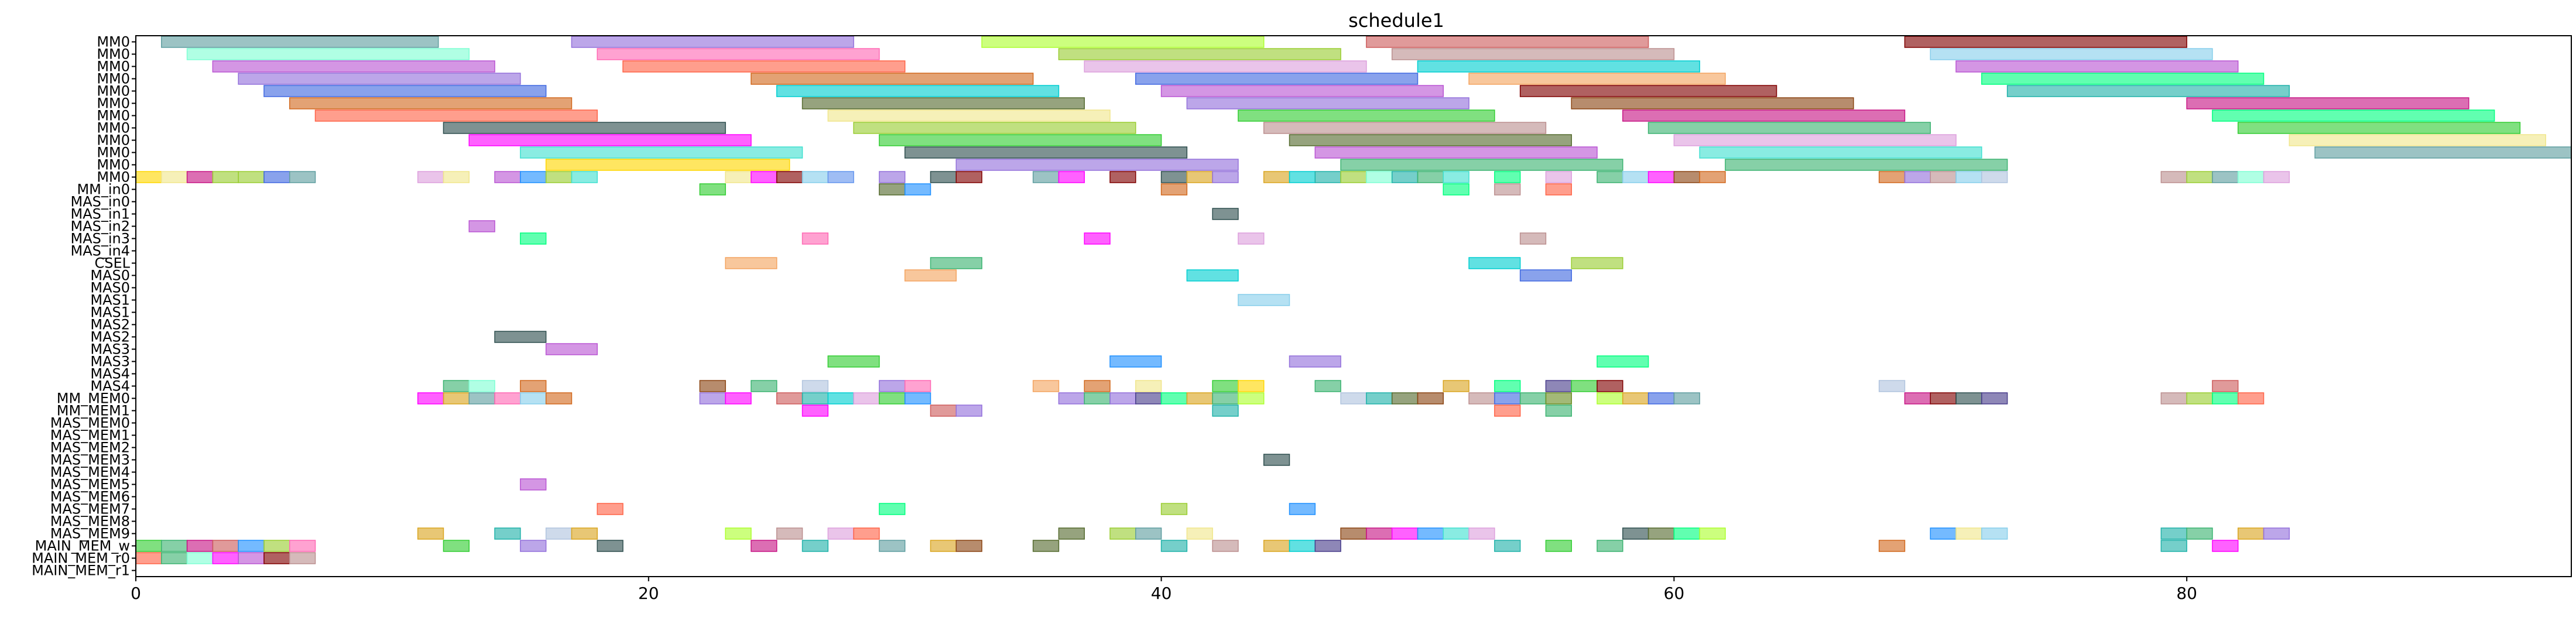 The height and width of the screenshot is (617, 2576). What do you see at coordinates (110, 288) in the screenshot?
I see `y-tick-label: MAS0` at bounding box center [110, 288].